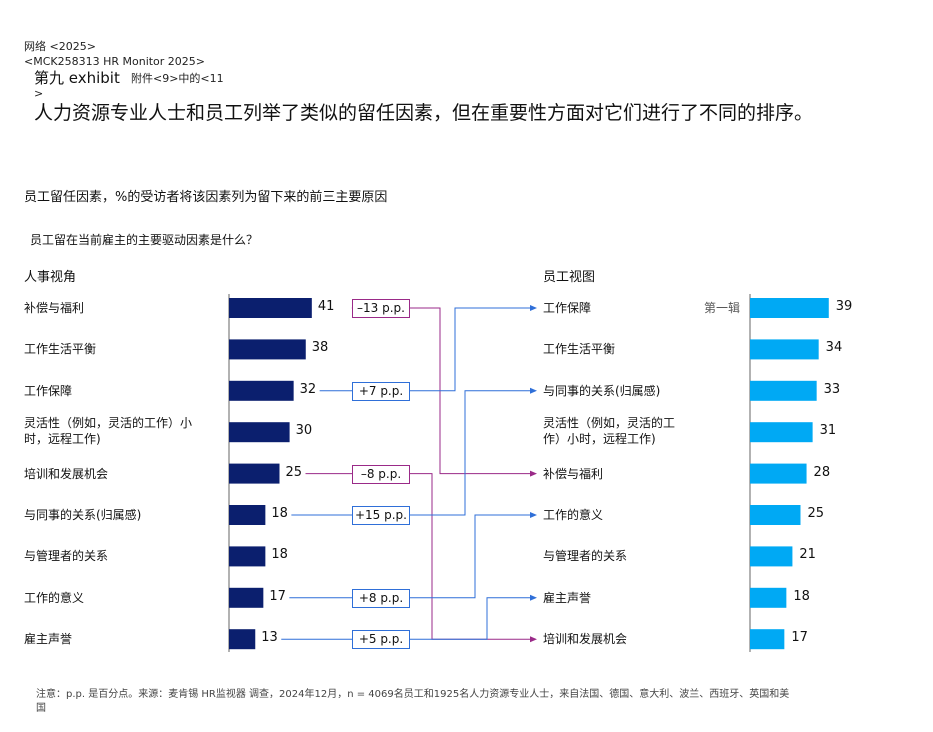 This screenshot has height=732, width=933. What do you see at coordinates (828, 431) in the screenshot?
I see `employee-value: 31` at bounding box center [828, 431].